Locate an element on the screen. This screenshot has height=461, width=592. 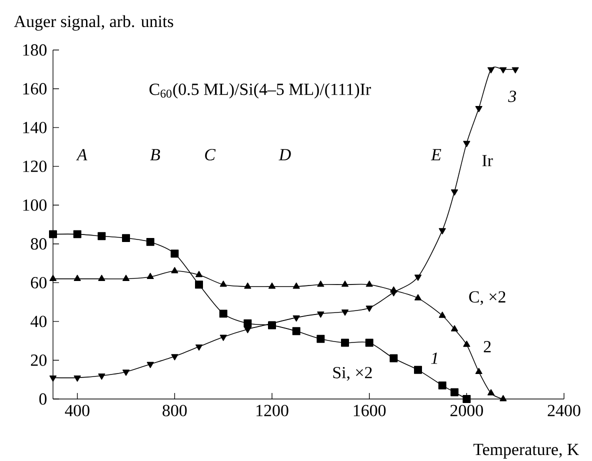
annotation: 1 is located at coordinates (434, 358).